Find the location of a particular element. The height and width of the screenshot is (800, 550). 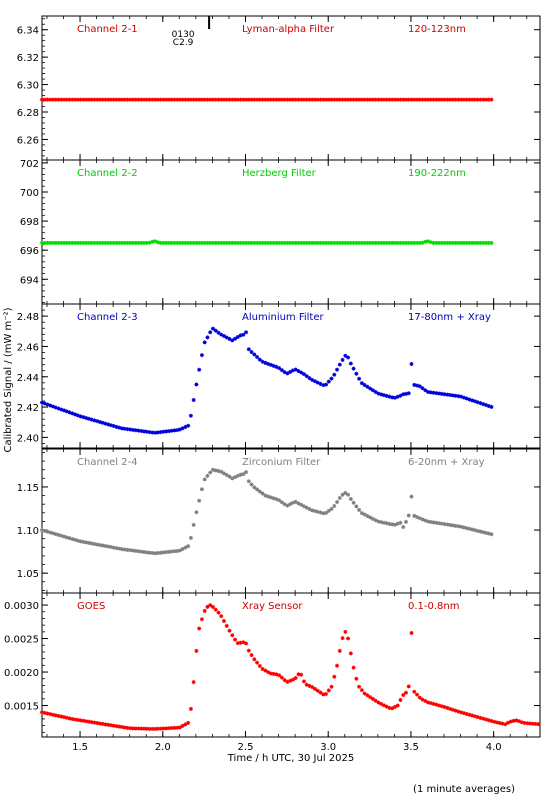

series-points is located at coordinates (267, 380).